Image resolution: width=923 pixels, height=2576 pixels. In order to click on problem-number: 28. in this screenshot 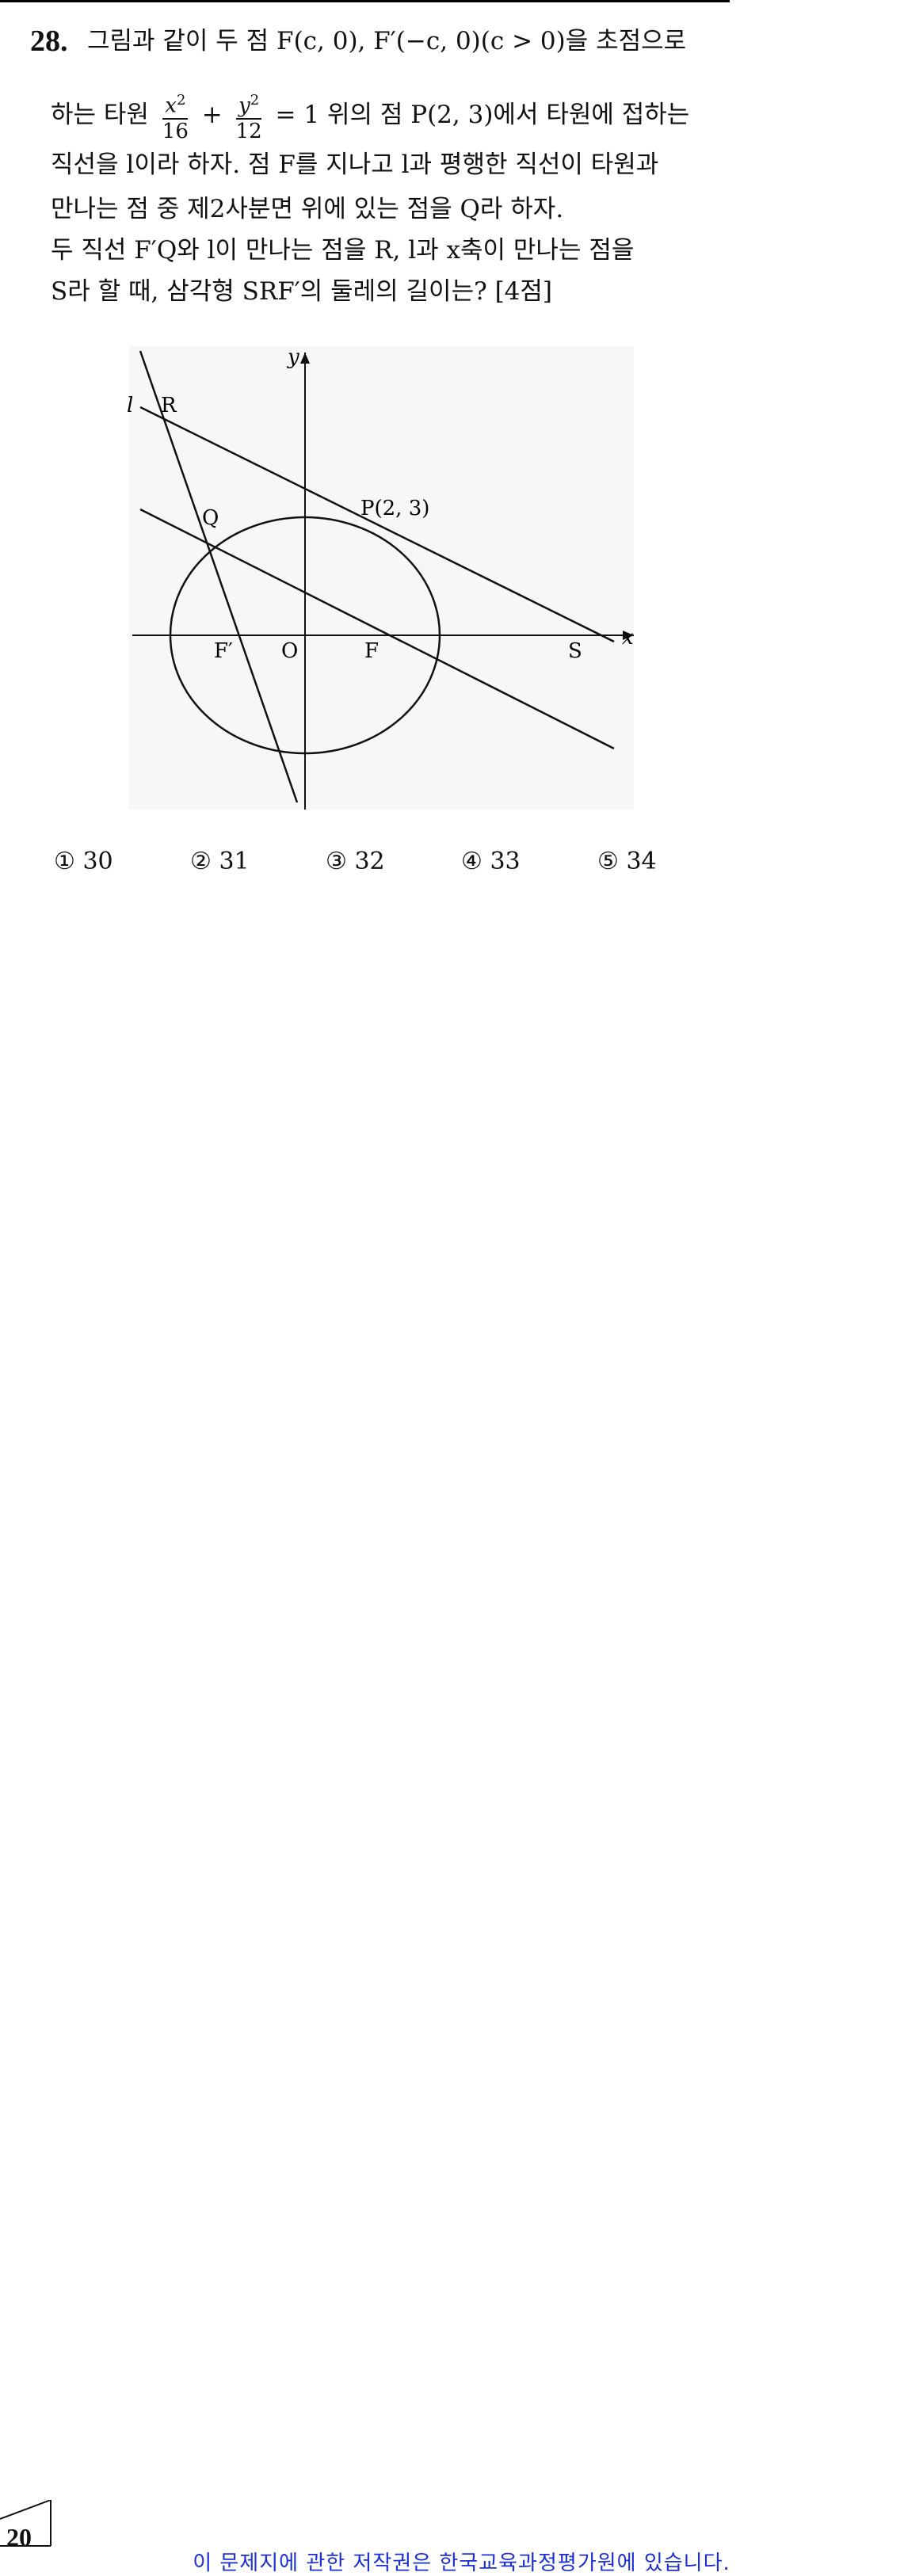, I will do `click(49, 42)`.